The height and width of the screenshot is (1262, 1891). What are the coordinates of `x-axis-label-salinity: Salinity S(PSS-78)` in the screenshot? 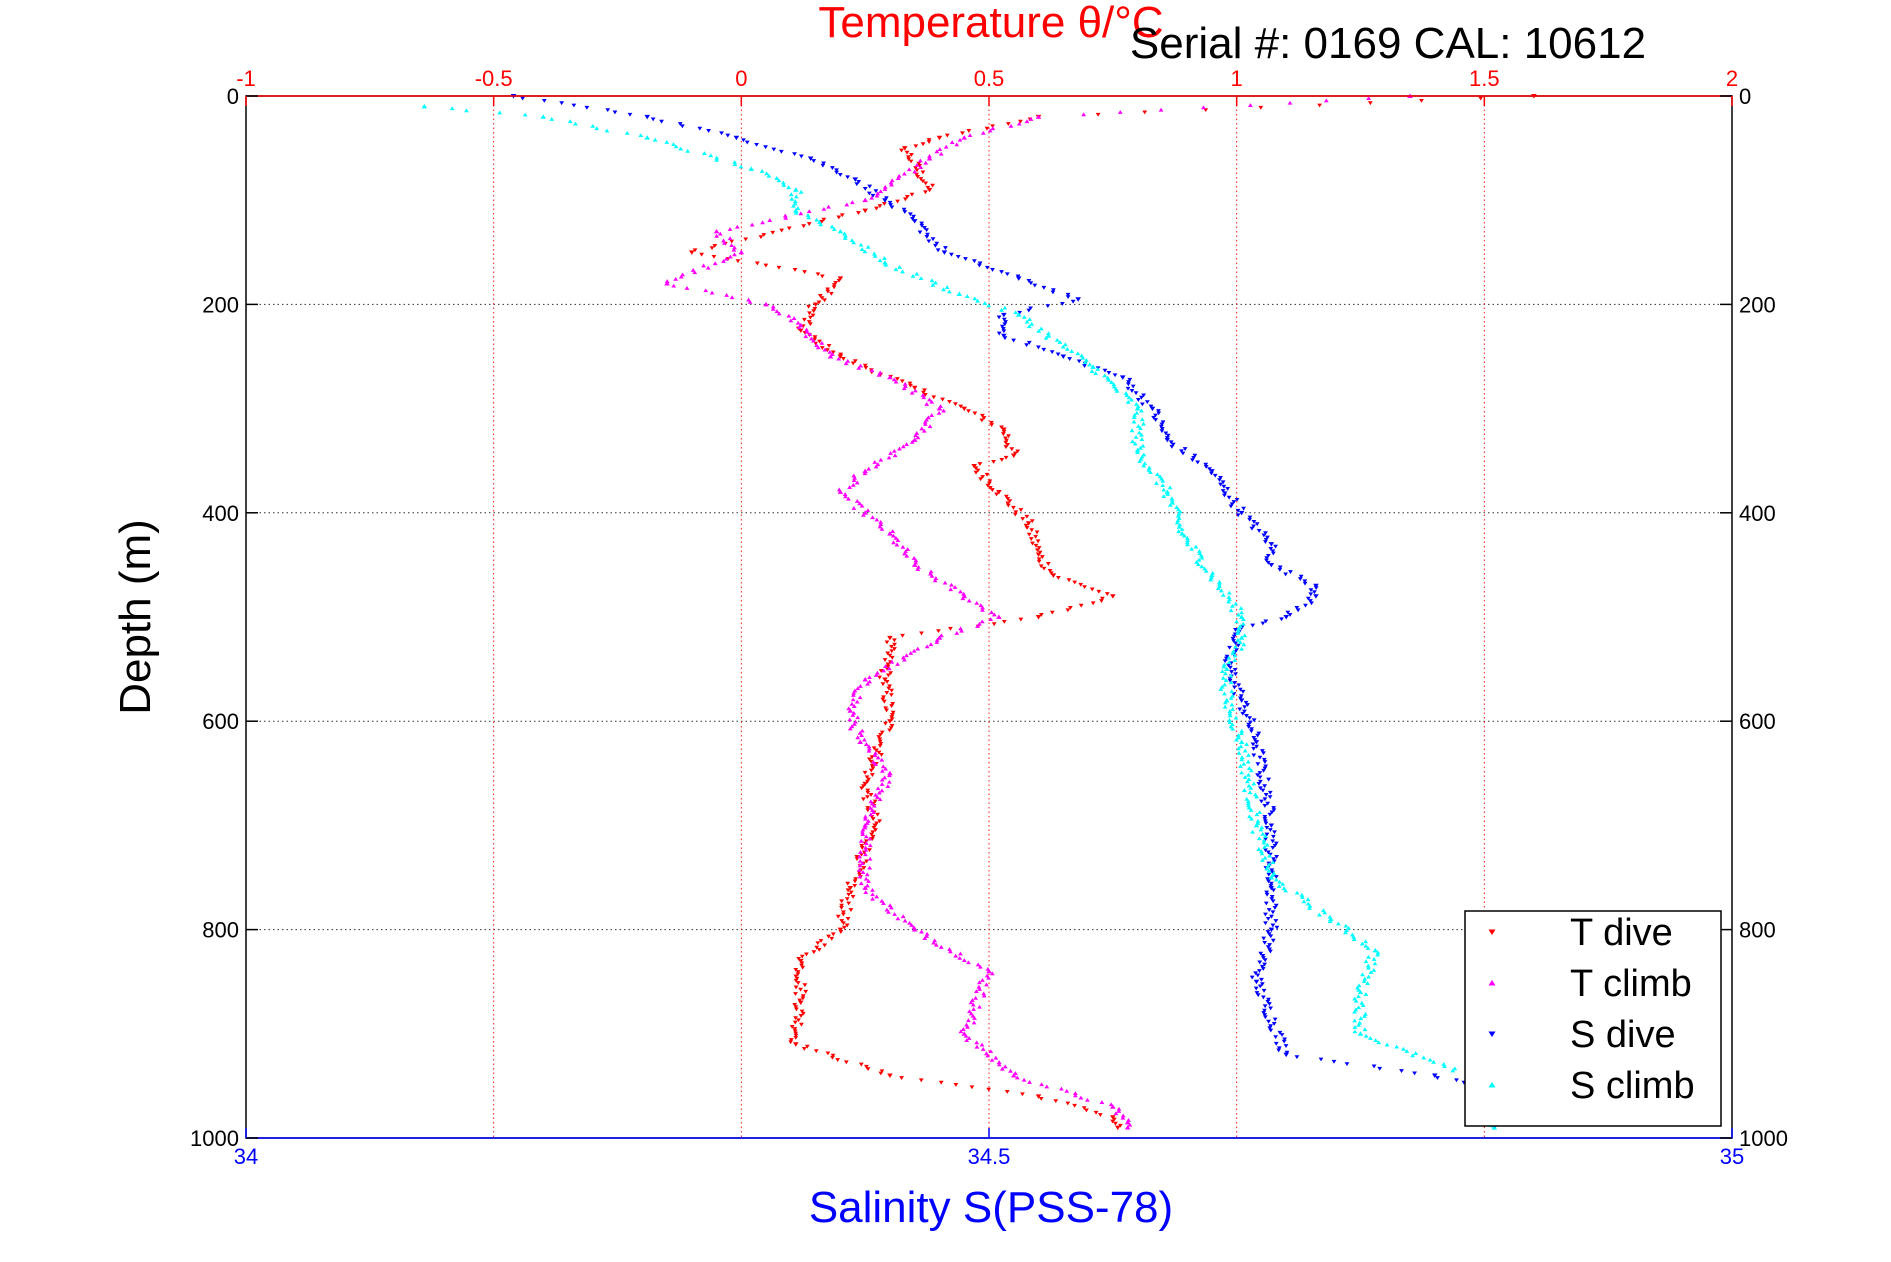 It's located at (991, 1207).